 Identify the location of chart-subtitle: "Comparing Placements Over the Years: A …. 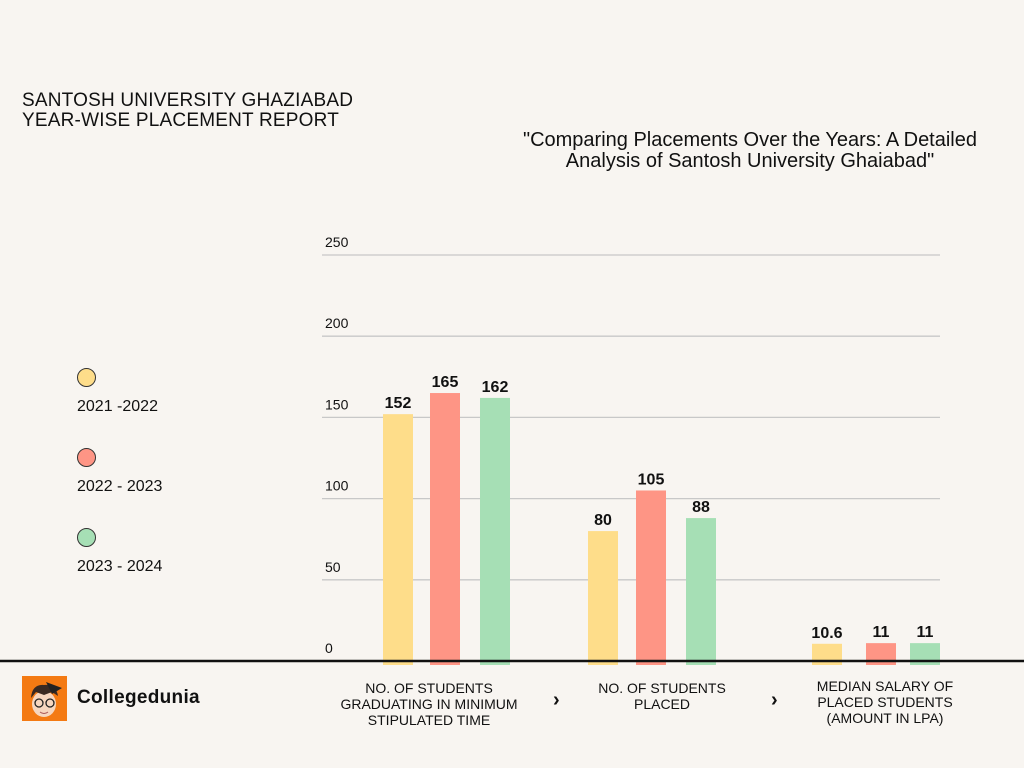
(749, 150).